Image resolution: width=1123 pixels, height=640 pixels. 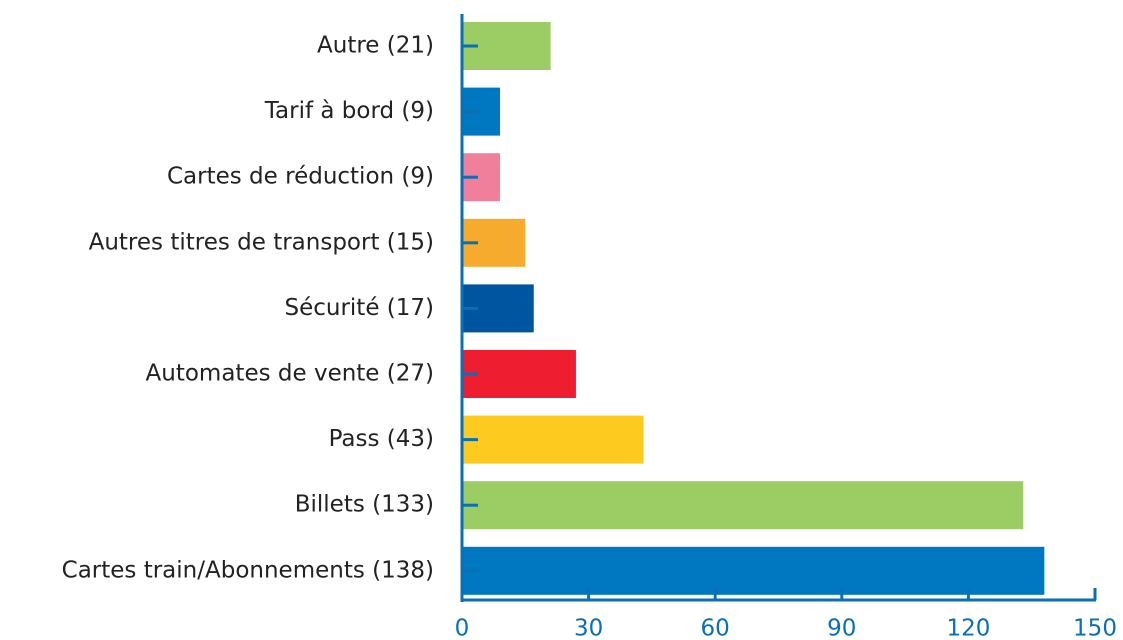 I want to click on category-label: Pass (43), so click(x=381, y=439).